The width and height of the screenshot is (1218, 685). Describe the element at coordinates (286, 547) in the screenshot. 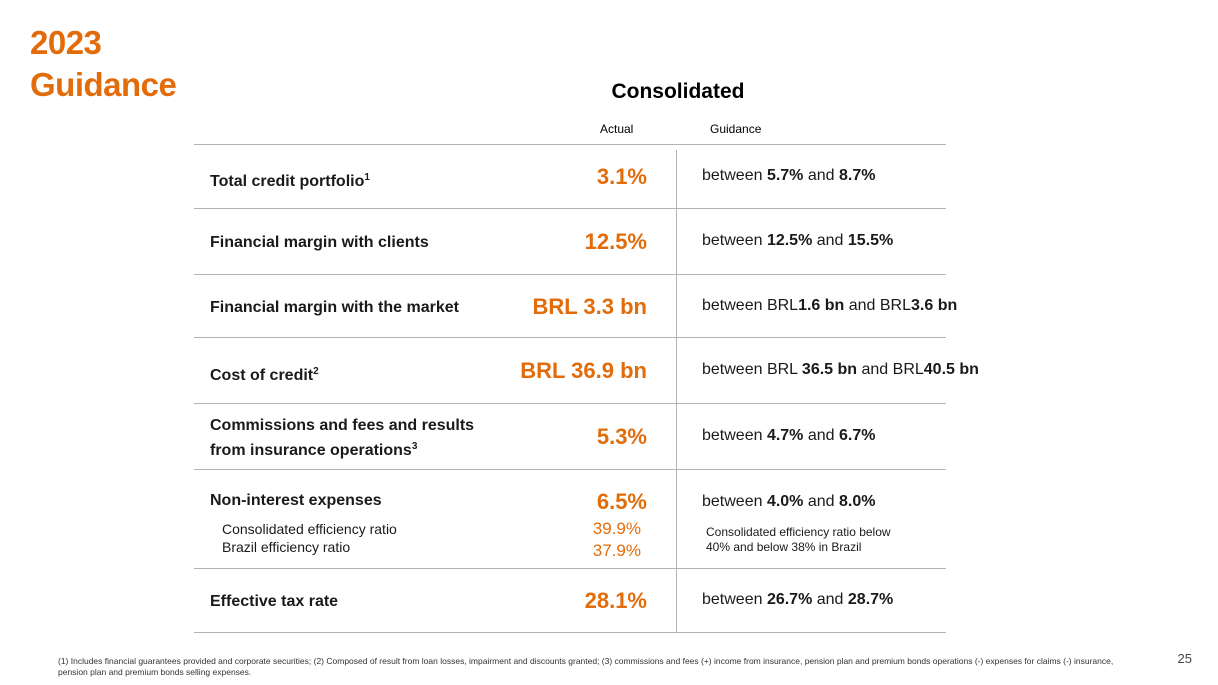

I see `sub-label-brazil-efficiency: Brazil efficiency ratio` at that location.